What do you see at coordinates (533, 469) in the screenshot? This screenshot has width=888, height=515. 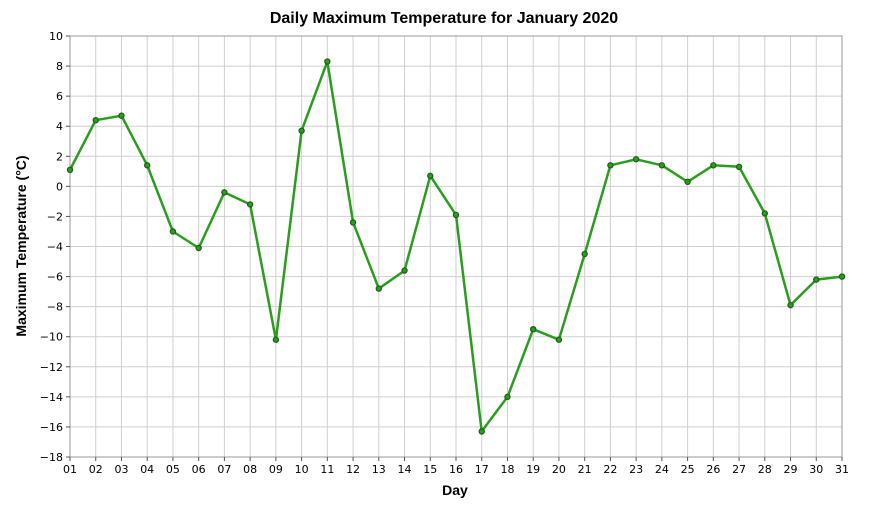 I see `x-tick-label: 19` at bounding box center [533, 469].